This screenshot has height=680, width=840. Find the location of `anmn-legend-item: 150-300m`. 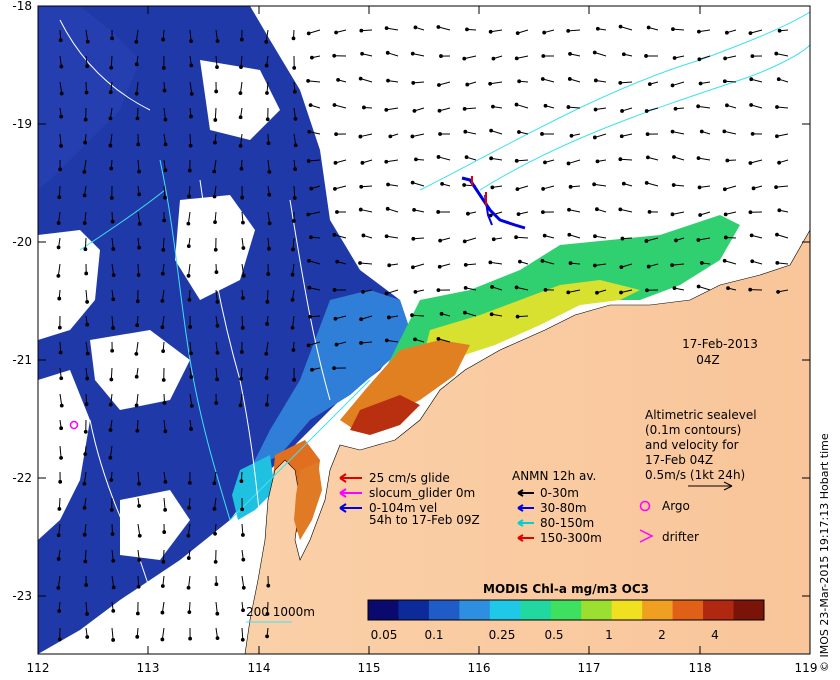

anmn-legend-item: 150-300m is located at coordinates (571, 538).